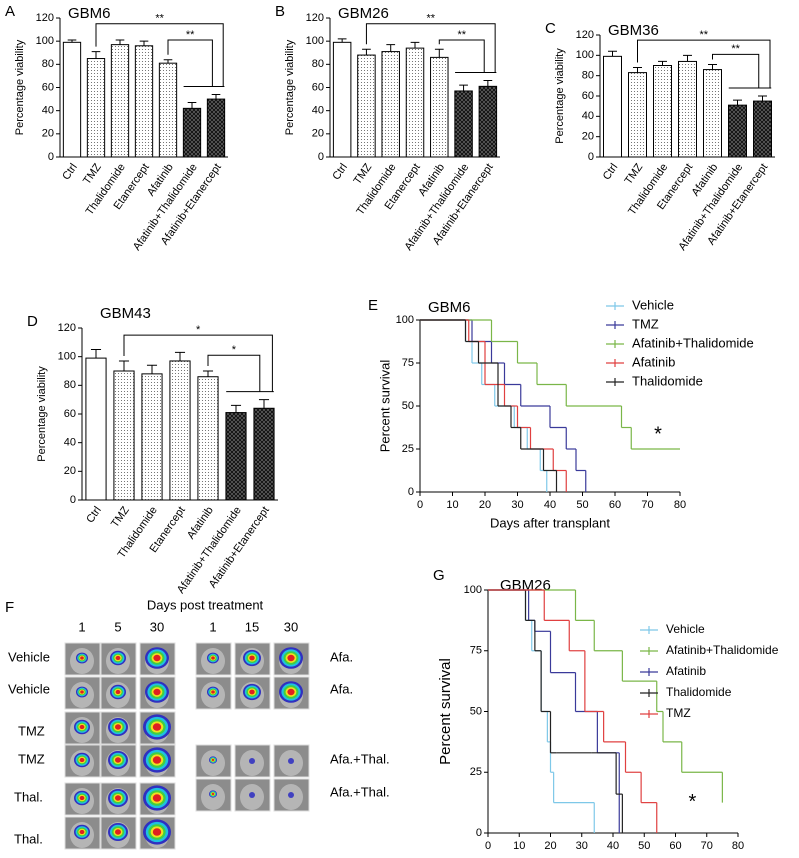 This screenshot has height=858, width=799. What do you see at coordinates (439, 575) in the screenshot?
I see `panel-label: G` at bounding box center [439, 575].